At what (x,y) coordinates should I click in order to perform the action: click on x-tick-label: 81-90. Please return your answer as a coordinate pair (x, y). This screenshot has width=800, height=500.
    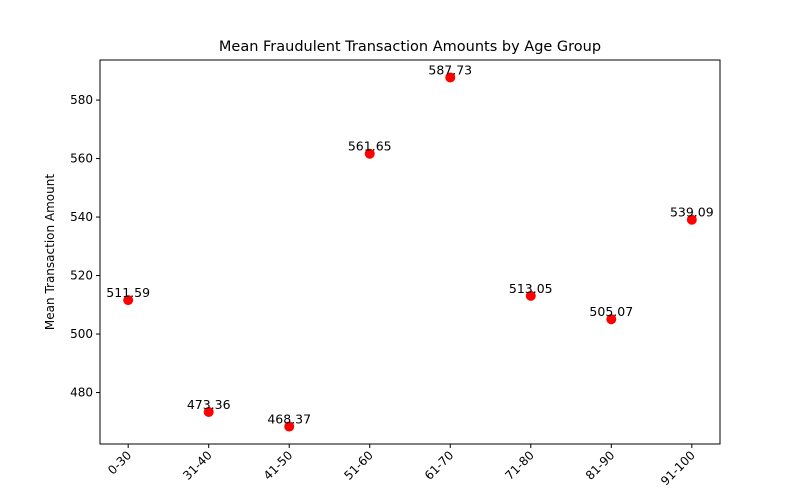
    Looking at the image, I should click on (600, 465).